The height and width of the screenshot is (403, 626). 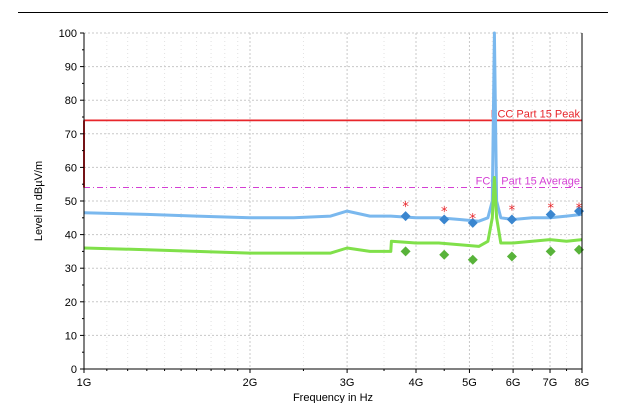 What do you see at coordinates (68, 34) in the screenshot?
I see `y-tick-label: 100` at bounding box center [68, 34].